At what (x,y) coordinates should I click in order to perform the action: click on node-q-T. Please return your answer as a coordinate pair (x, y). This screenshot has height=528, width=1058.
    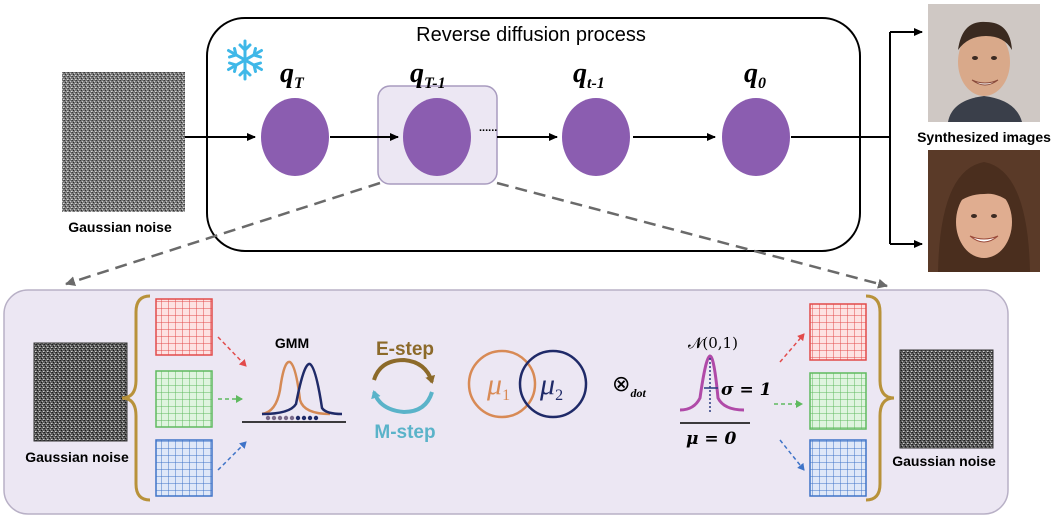
    Looking at the image, I should click on (295, 137).